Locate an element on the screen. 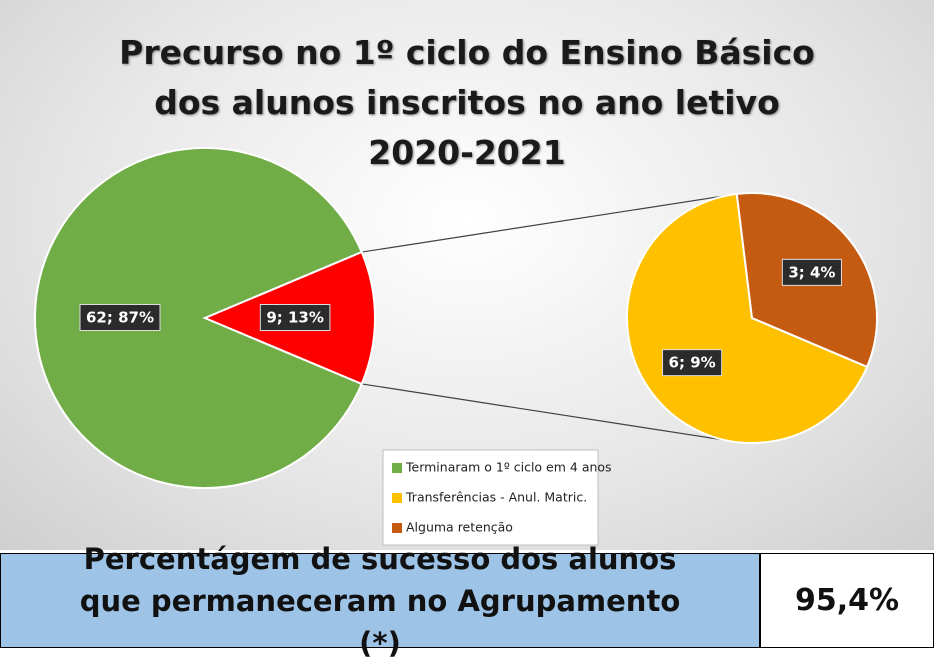  data-label: 9; 13% is located at coordinates (295, 318).